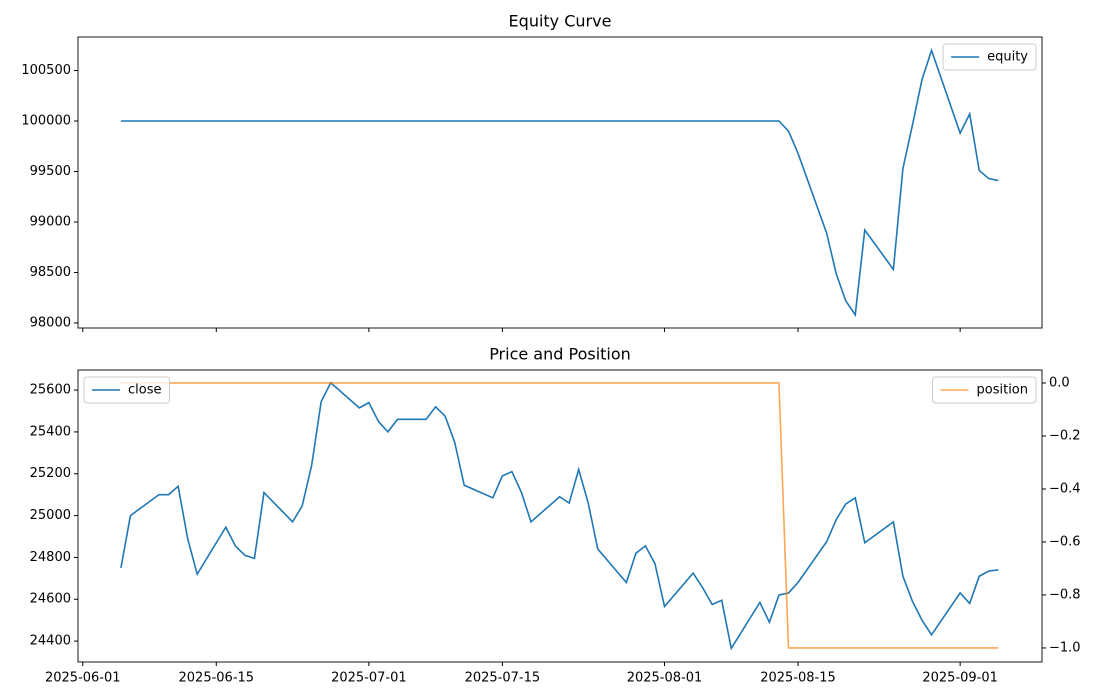 The width and height of the screenshot is (1100, 700). What do you see at coordinates (217, 678) in the screenshot?
I see `x-tick-label: 2025-06-15` at bounding box center [217, 678].